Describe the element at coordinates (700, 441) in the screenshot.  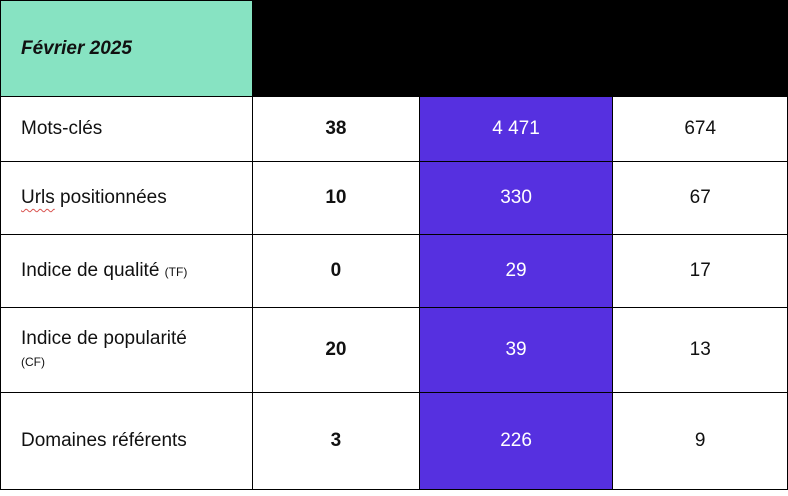
I see `value-cell: 9` at that location.